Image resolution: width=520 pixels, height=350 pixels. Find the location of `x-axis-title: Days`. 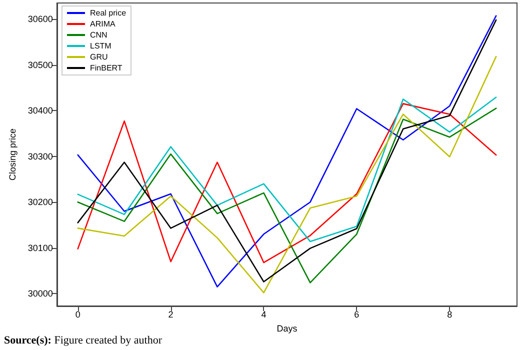

x-axis-title: Days is located at coordinates (287, 328).